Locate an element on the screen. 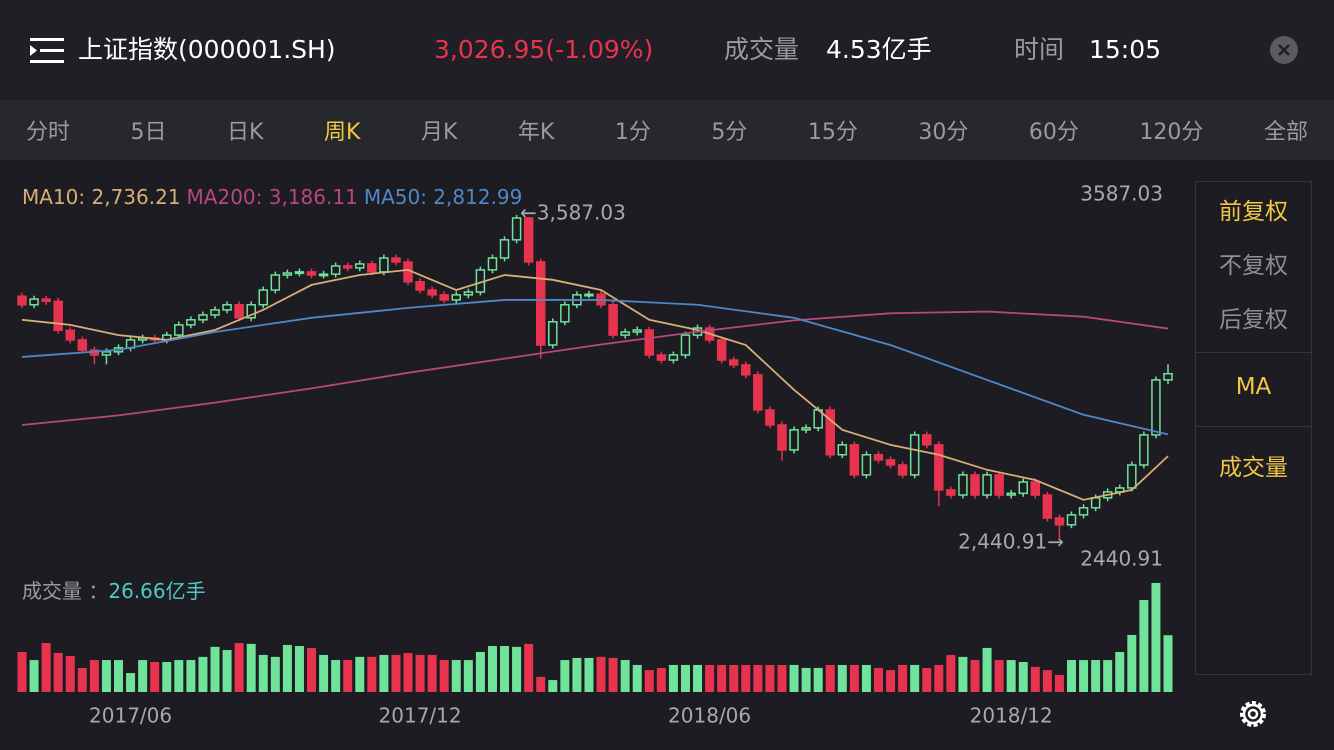 This screenshot has height=750, width=1334. tab: 日K is located at coordinates (245, 132).